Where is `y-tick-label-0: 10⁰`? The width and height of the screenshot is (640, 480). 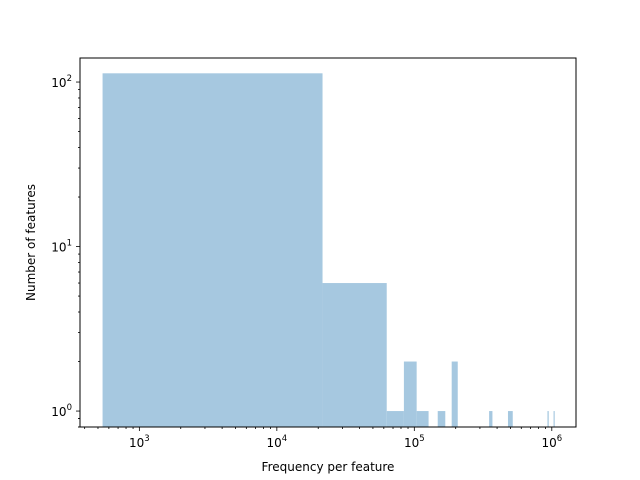
y-tick-label-0: 10⁰ is located at coordinates (61, 411).